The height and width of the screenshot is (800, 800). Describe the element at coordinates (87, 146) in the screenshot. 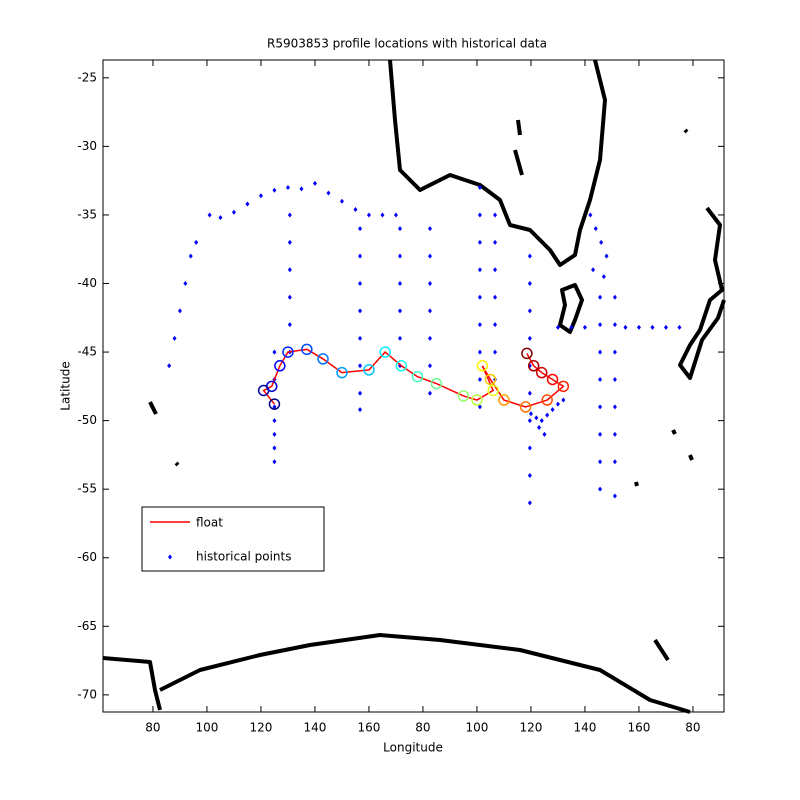

I see `y-tick-label: -30` at that location.